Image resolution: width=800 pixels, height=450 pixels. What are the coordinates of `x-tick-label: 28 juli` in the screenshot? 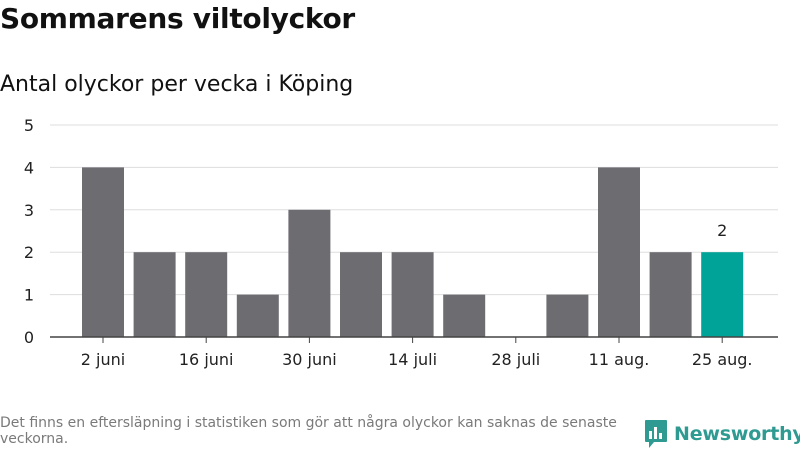 It's located at (515, 359).